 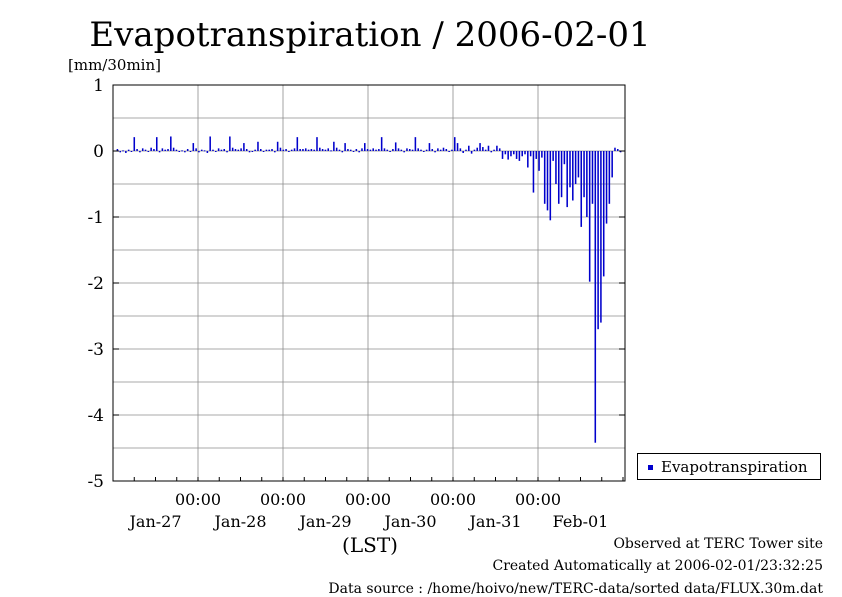 I want to click on x-tick-date-label: Jan-31, so click(x=494, y=521).